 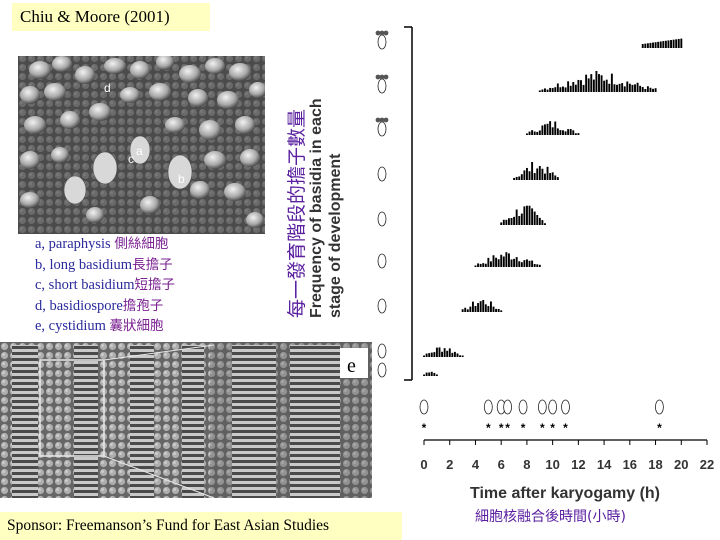 What do you see at coordinates (552, 464) in the screenshot?
I see `x-tick-label: 10` at bounding box center [552, 464].